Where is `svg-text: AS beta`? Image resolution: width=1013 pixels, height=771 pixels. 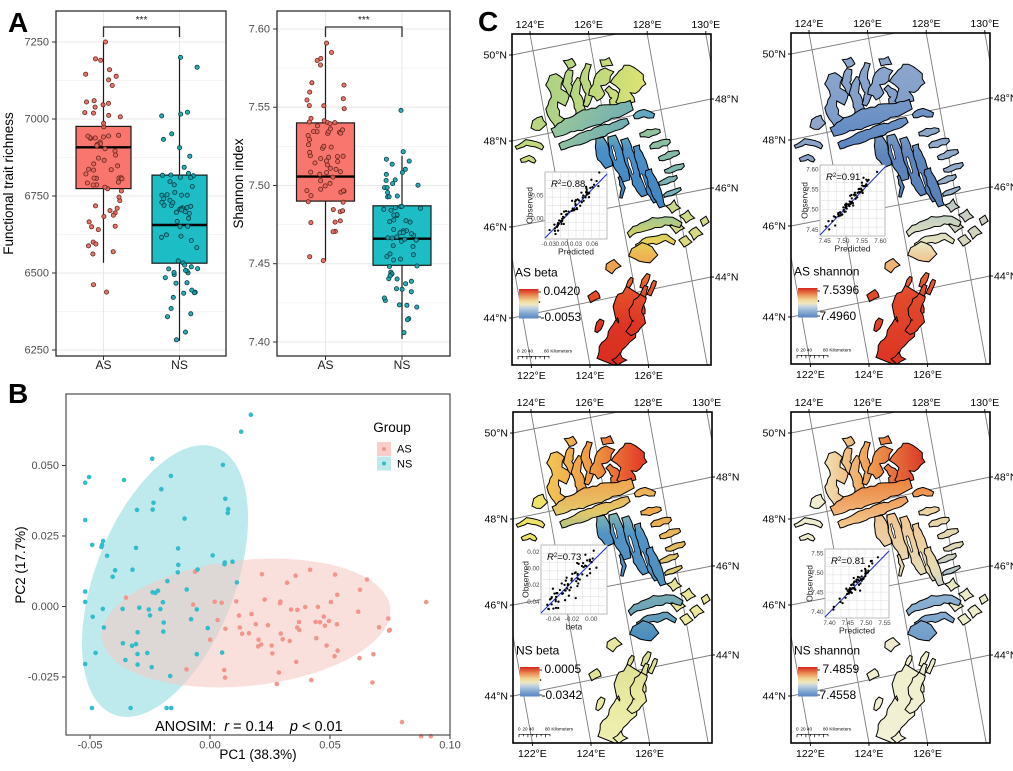 svg-text: AS beta is located at coordinates (536, 273).